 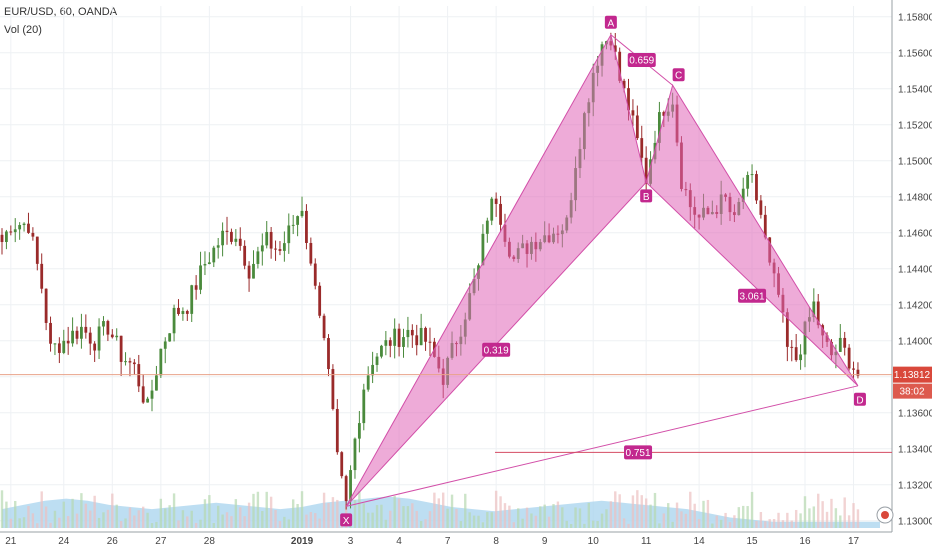 What do you see at coordinates (448, 541) in the screenshot?
I see `x-tick-label: 7` at bounding box center [448, 541].